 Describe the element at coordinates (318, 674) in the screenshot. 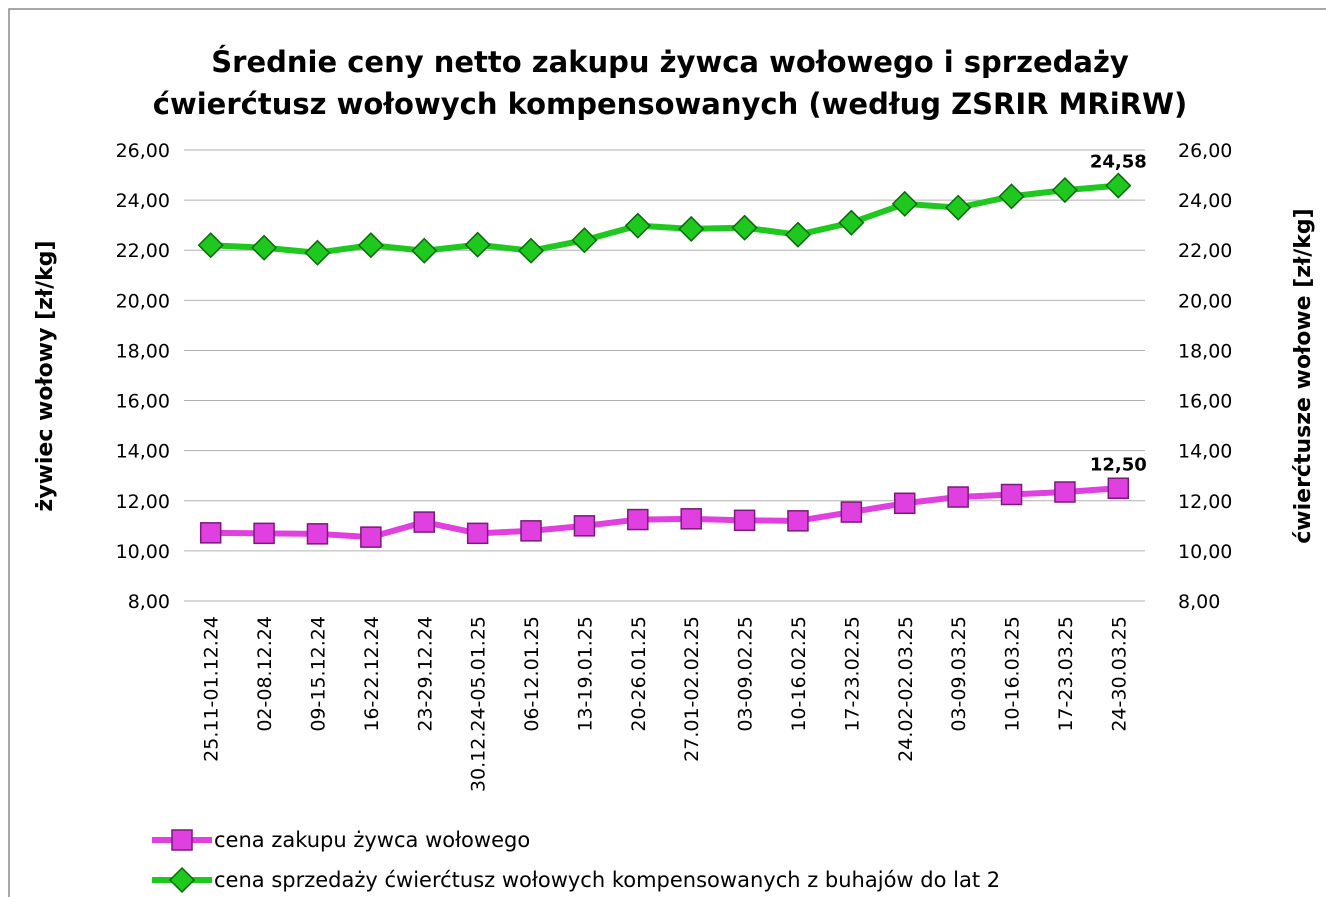

I see `x-tick-label: 09-15.12.24` at that location.